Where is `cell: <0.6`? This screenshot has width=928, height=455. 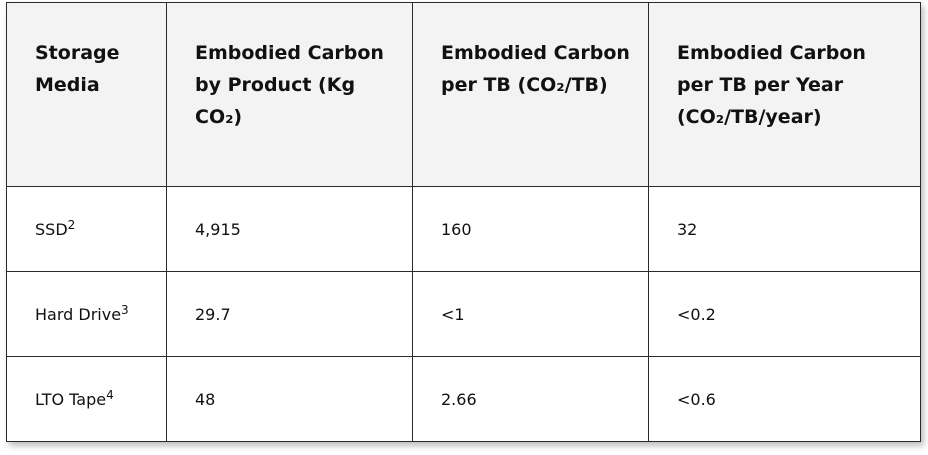
cell: <0.6 is located at coordinates (784, 399).